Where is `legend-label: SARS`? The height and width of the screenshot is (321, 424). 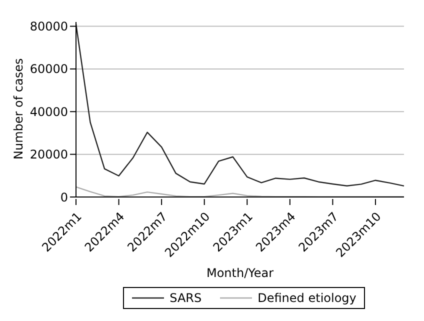
legend-label: SARS is located at coordinates (185, 298).